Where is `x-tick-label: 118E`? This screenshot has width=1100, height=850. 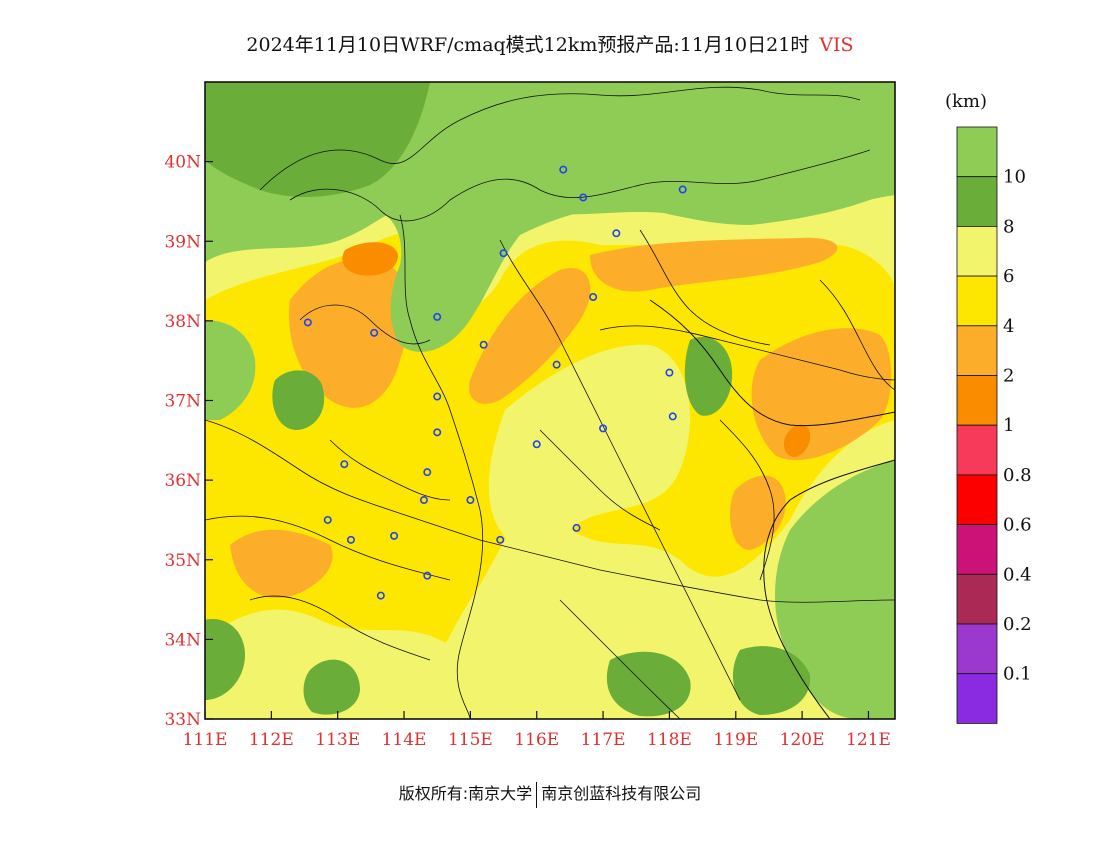
x-tick-label: 118E is located at coordinates (669, 740).